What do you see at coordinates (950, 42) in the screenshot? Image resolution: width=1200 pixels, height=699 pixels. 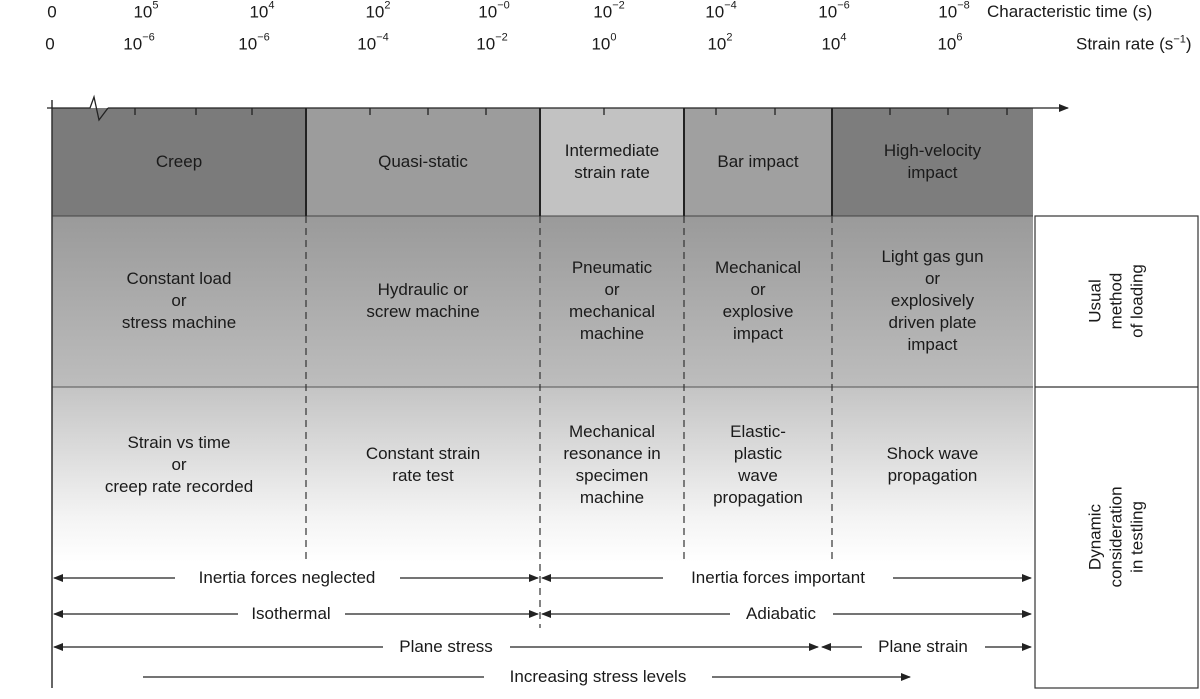 I see `axis-tick-label: 10⁶` at bounding box center [950, 42].